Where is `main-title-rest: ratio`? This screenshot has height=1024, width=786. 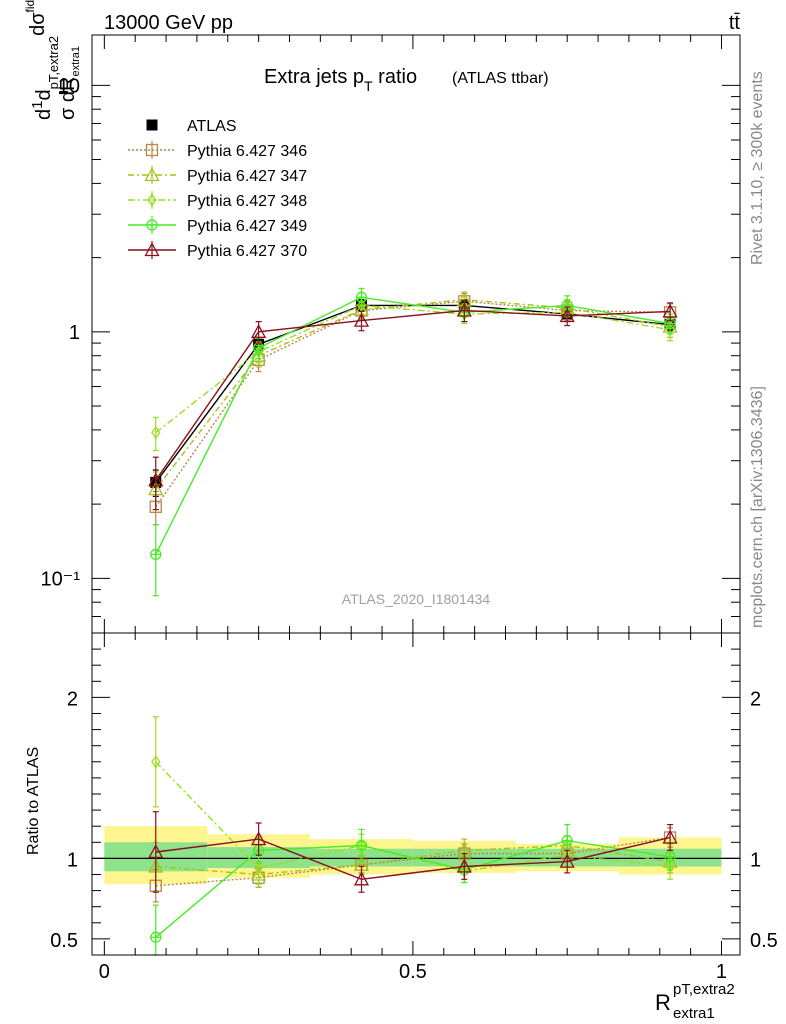 main-title-rest: ratio is located at coordinates (395, 77).